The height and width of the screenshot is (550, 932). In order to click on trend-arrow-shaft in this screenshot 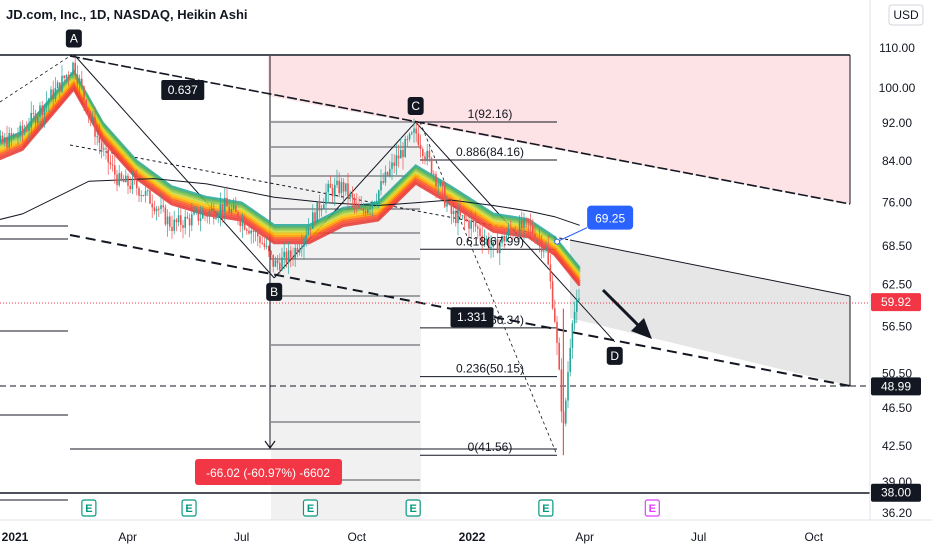, I will do `click(621, 308)`.